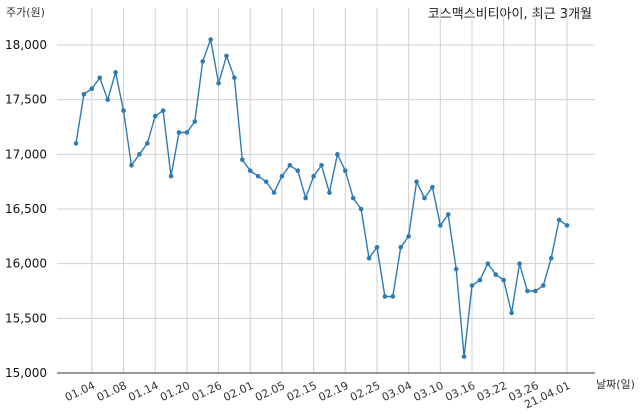 Image resolution: width=640 pixels, height=414 pixels. What do you see at coordinates (143, 391) in the screenshot?
I see `x-tick-label: 01.14` at bounding box center [143, 391].